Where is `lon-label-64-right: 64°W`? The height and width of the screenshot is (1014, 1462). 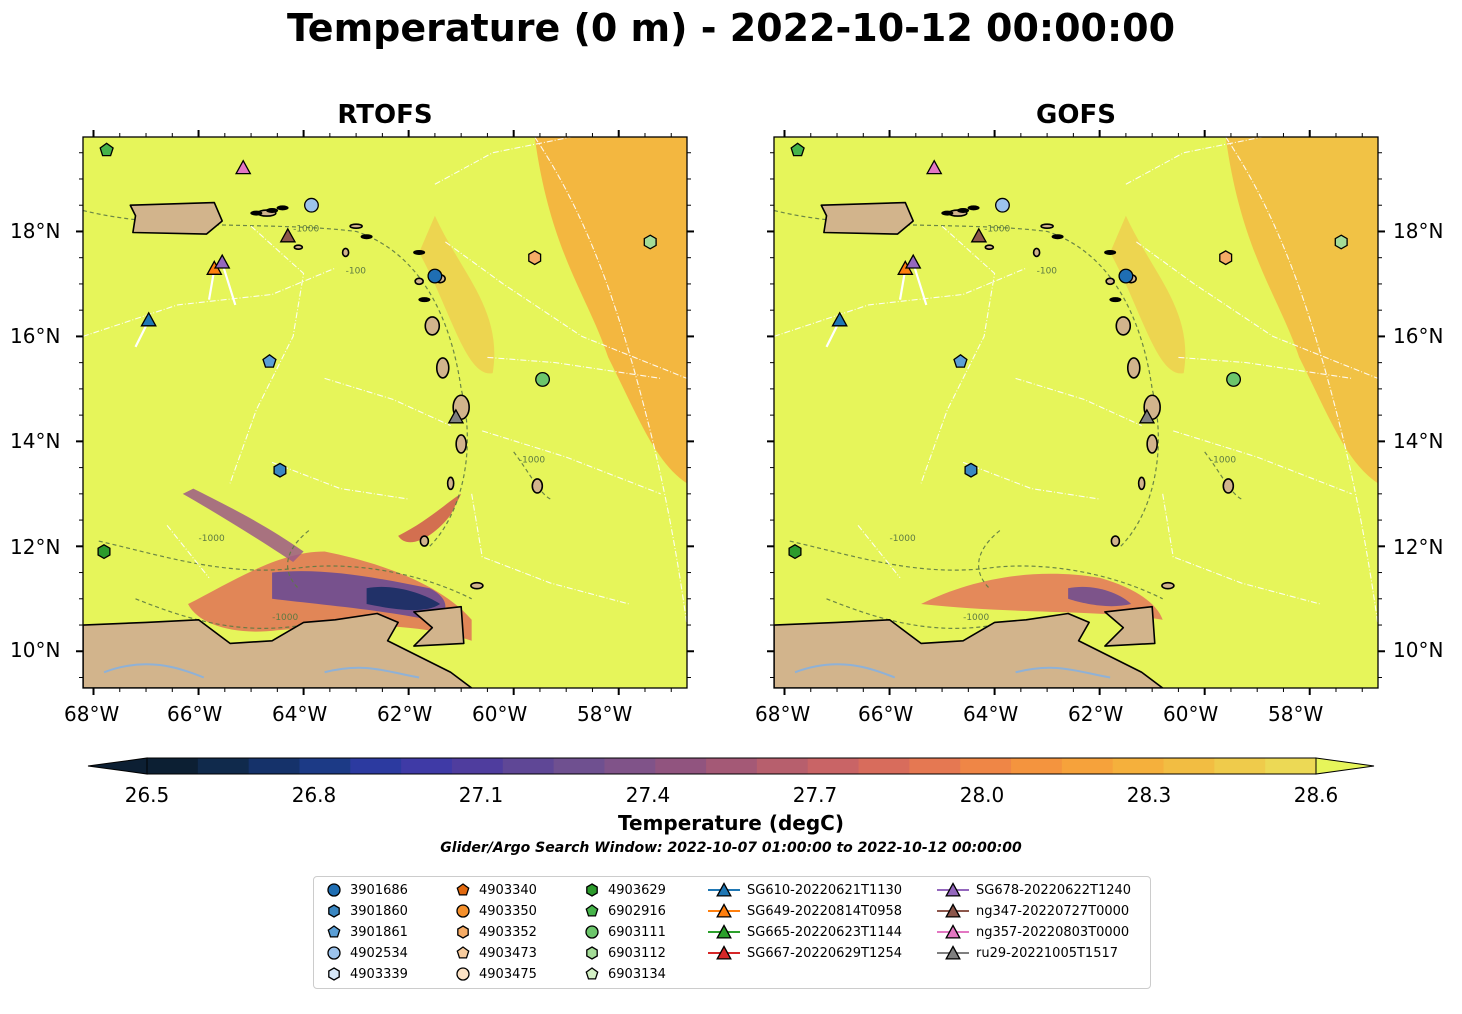
lon-label-64-right: 64°W is located at coordinates (991, 714).